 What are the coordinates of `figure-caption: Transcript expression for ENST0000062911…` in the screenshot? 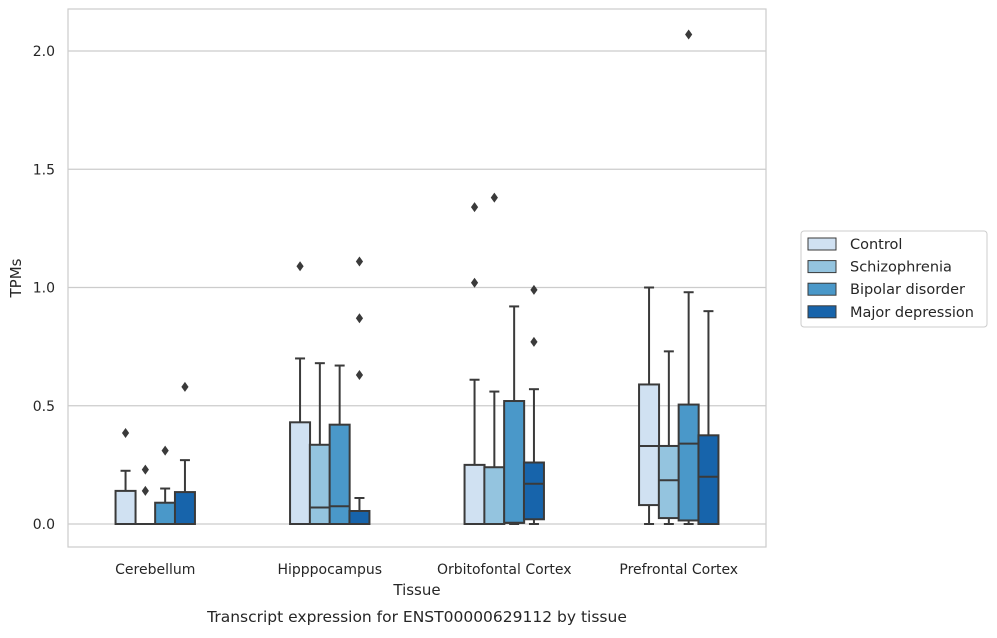 It's located at (416, 617).